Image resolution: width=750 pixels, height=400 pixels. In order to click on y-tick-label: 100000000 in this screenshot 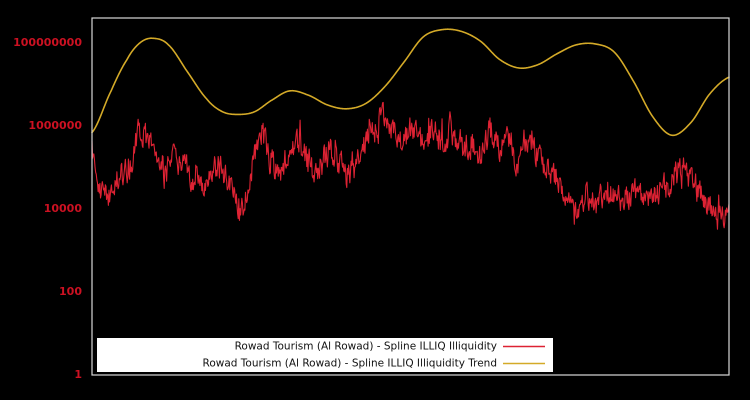, I will do `click(47, 42)`.